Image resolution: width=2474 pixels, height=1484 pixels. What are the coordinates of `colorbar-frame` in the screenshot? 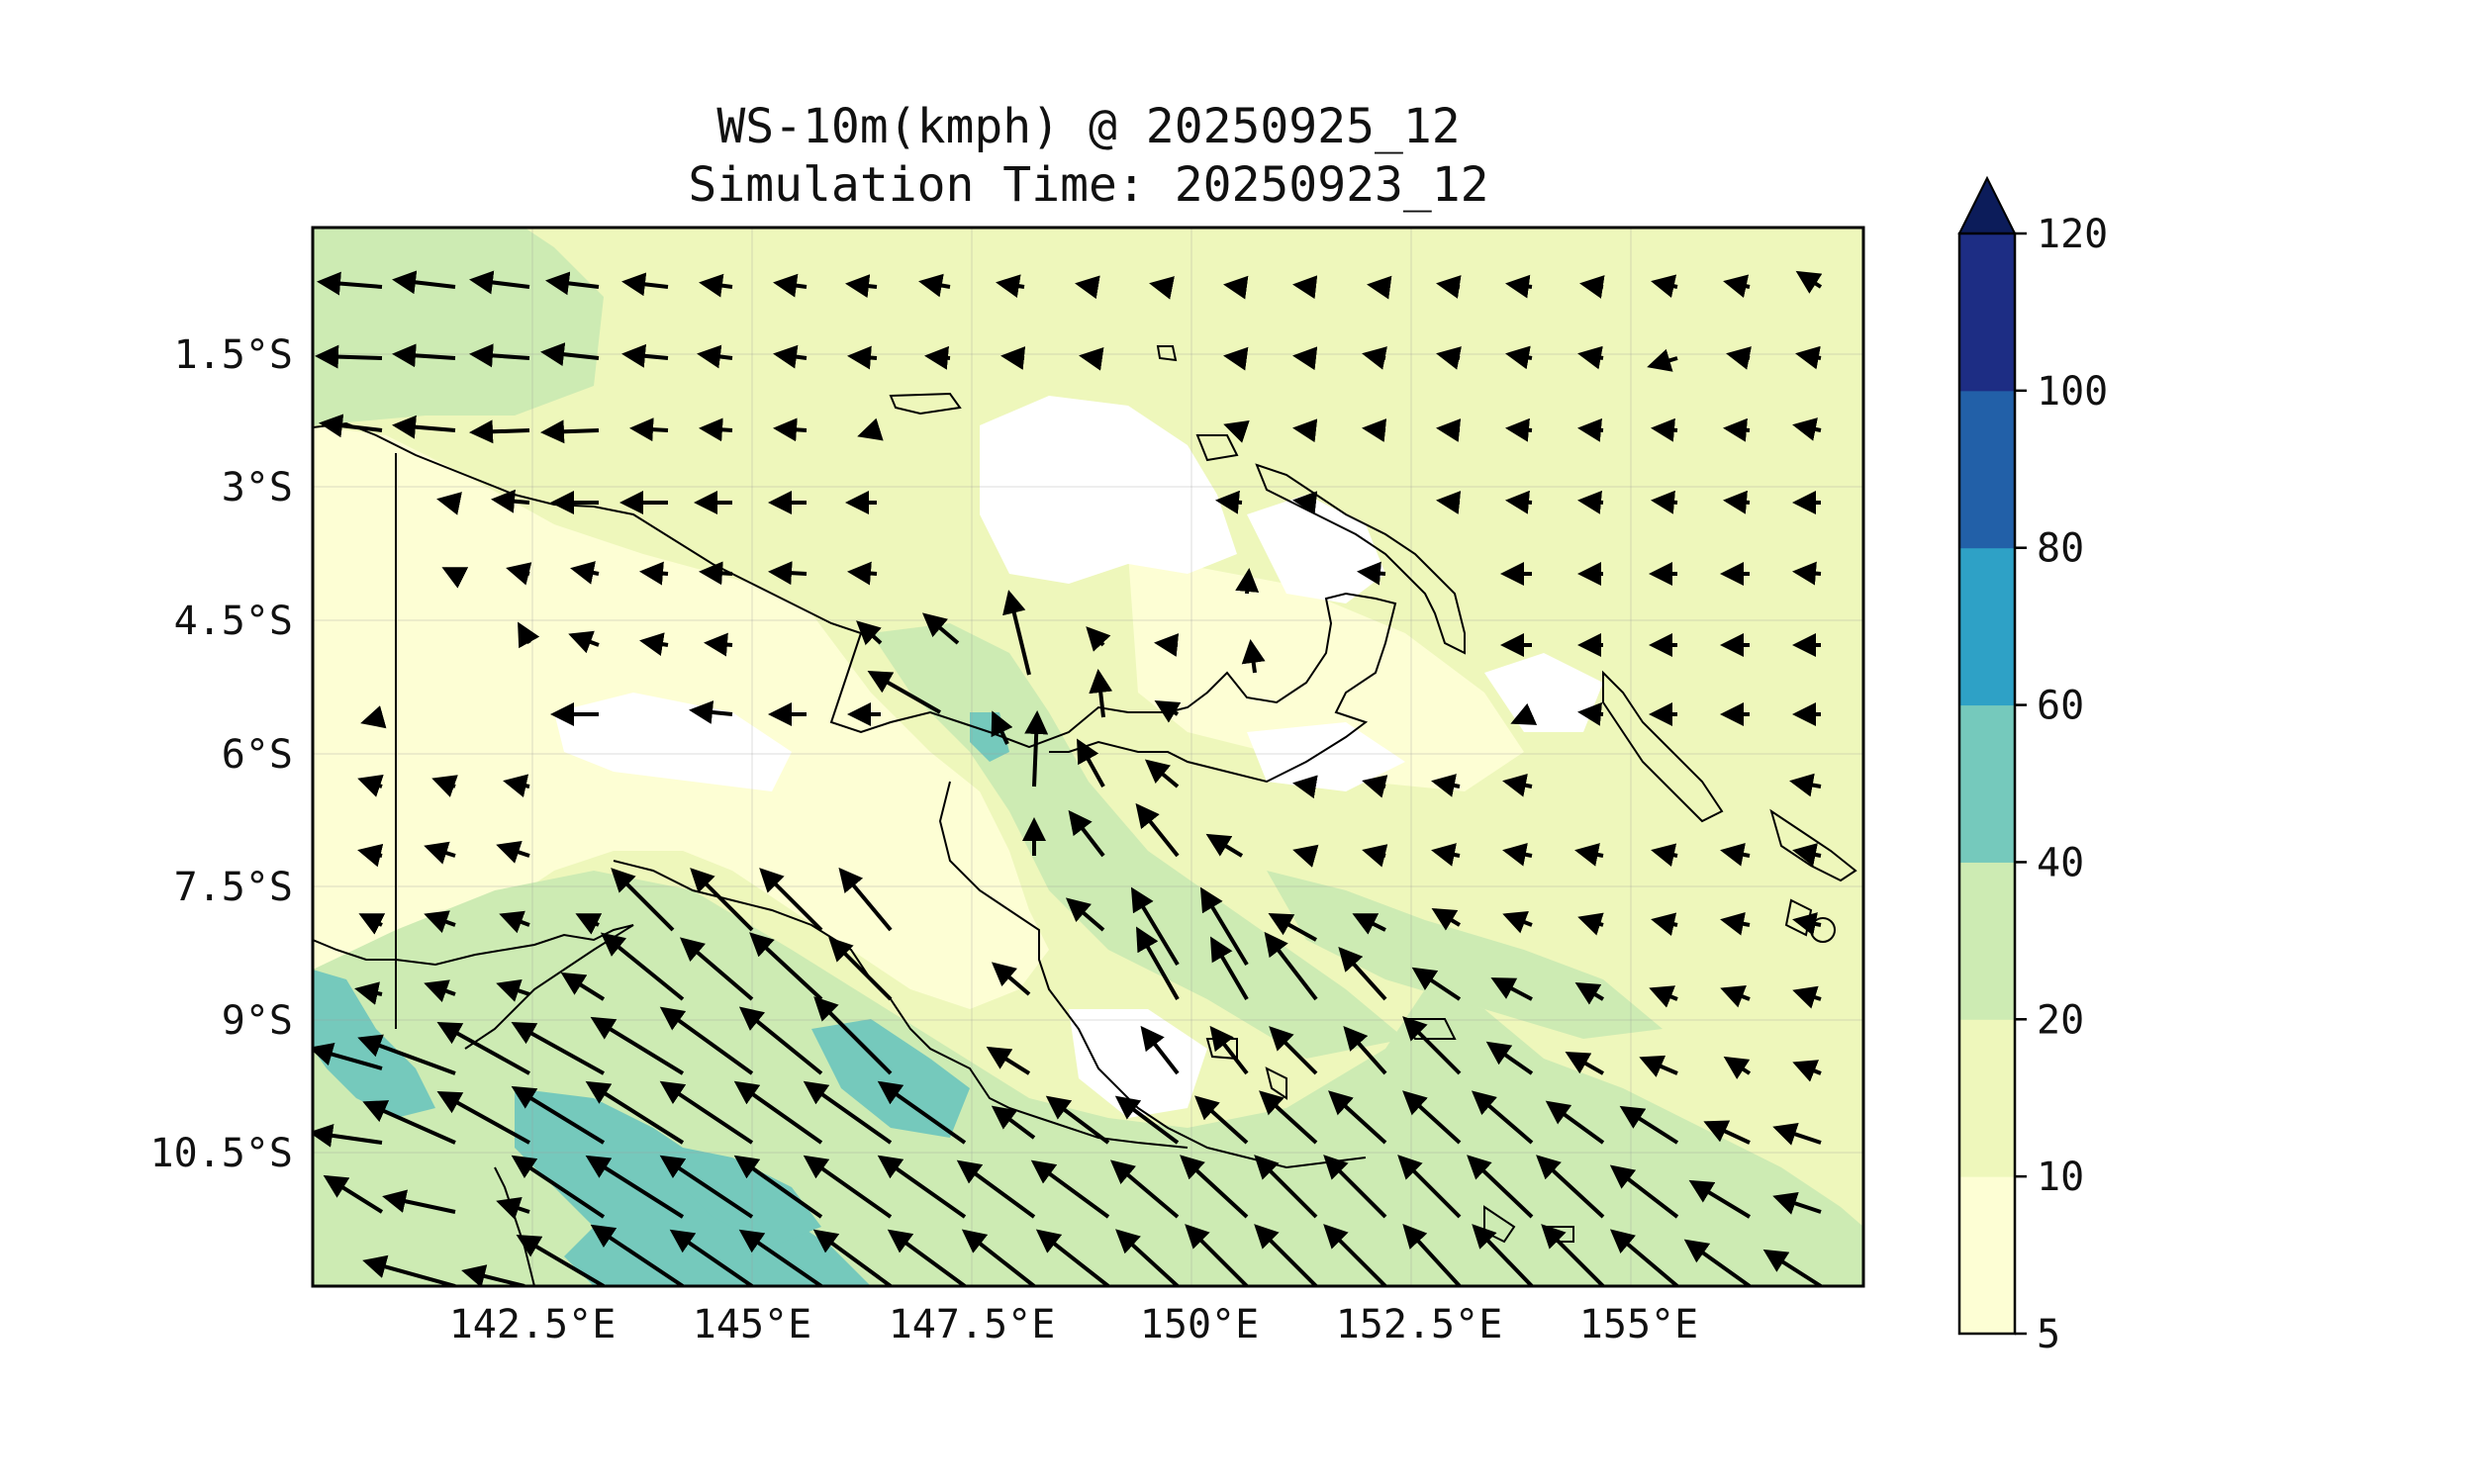 It's located at (1987, 784).